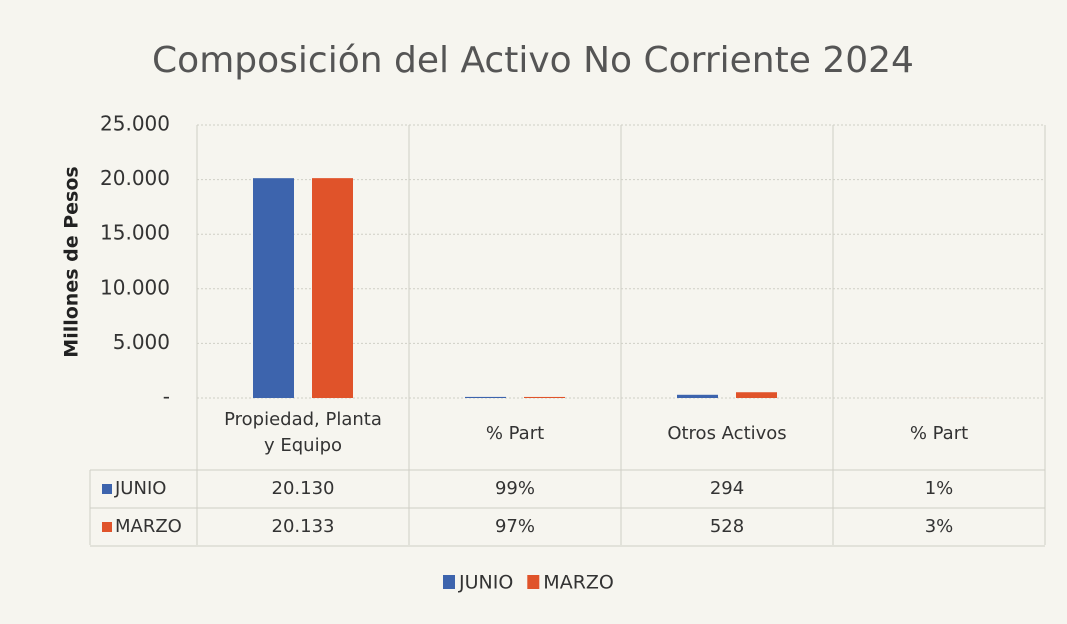 This screenshot has height=624, width=1067. What do you see at coordinates (533, 60) in the screenshot?
I see `chart-title: Composición del Activo No Corriente 2024` at bounding box center [533, 60].